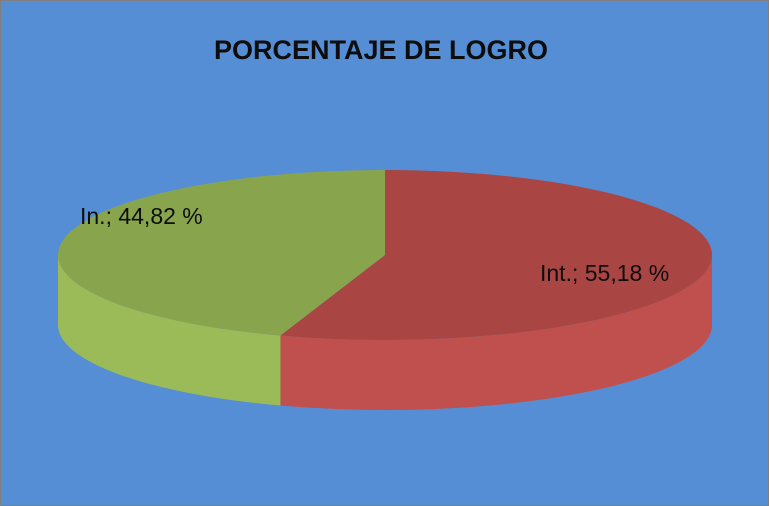 This screenshot has height=506, width=769. I want to click on data-label: In.; 44,82 %, so click(141, 216).